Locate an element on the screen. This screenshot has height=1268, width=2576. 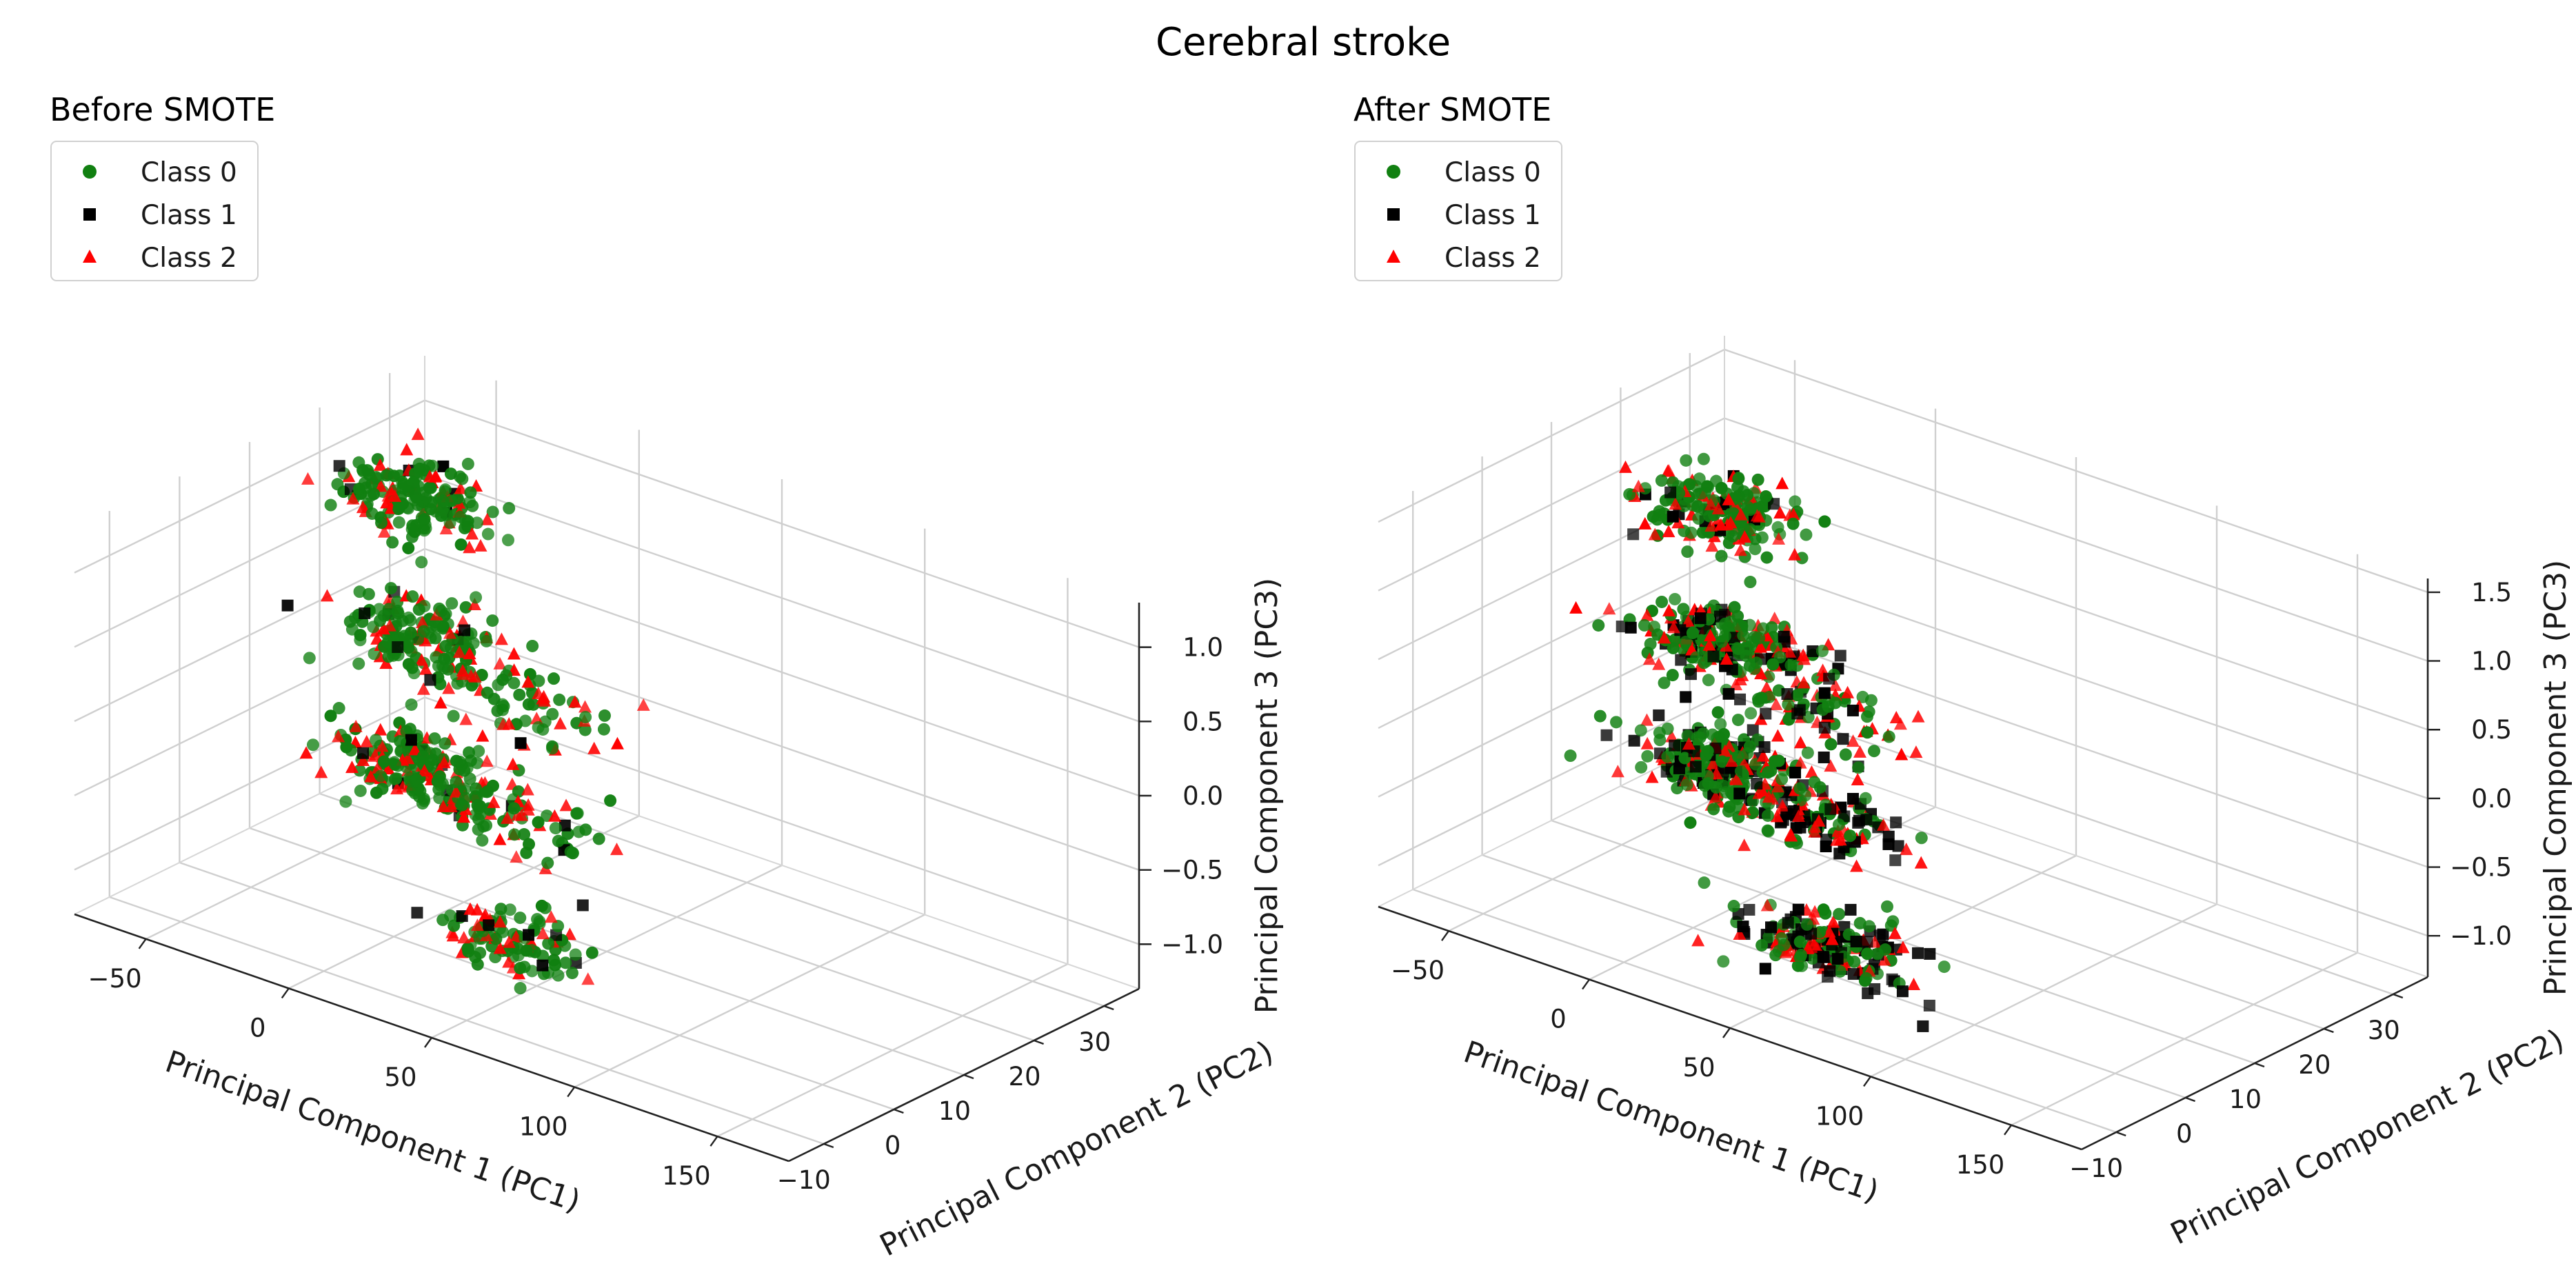
legend-label: Class 2 is located at coordinates (189, 258).